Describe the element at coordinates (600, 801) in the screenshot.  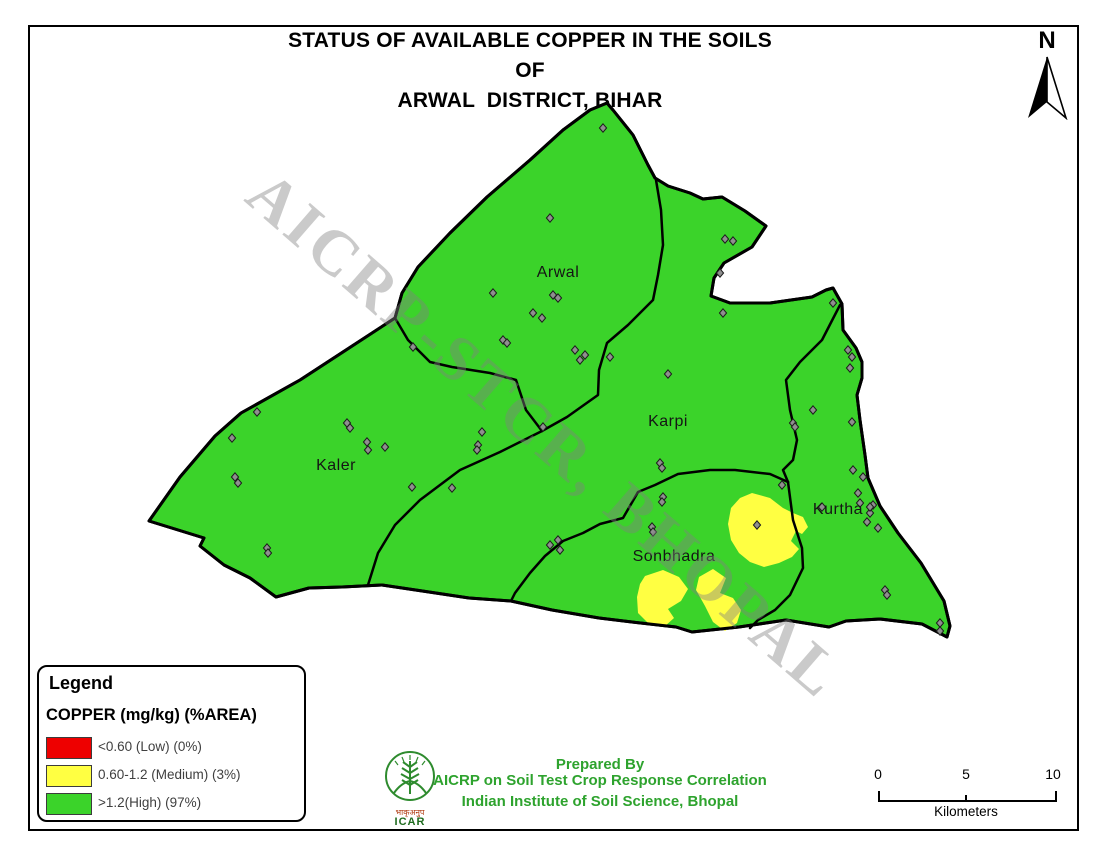
I see `credits-line-3: Indian Institute of Soil Science, Bhopal` at that location.